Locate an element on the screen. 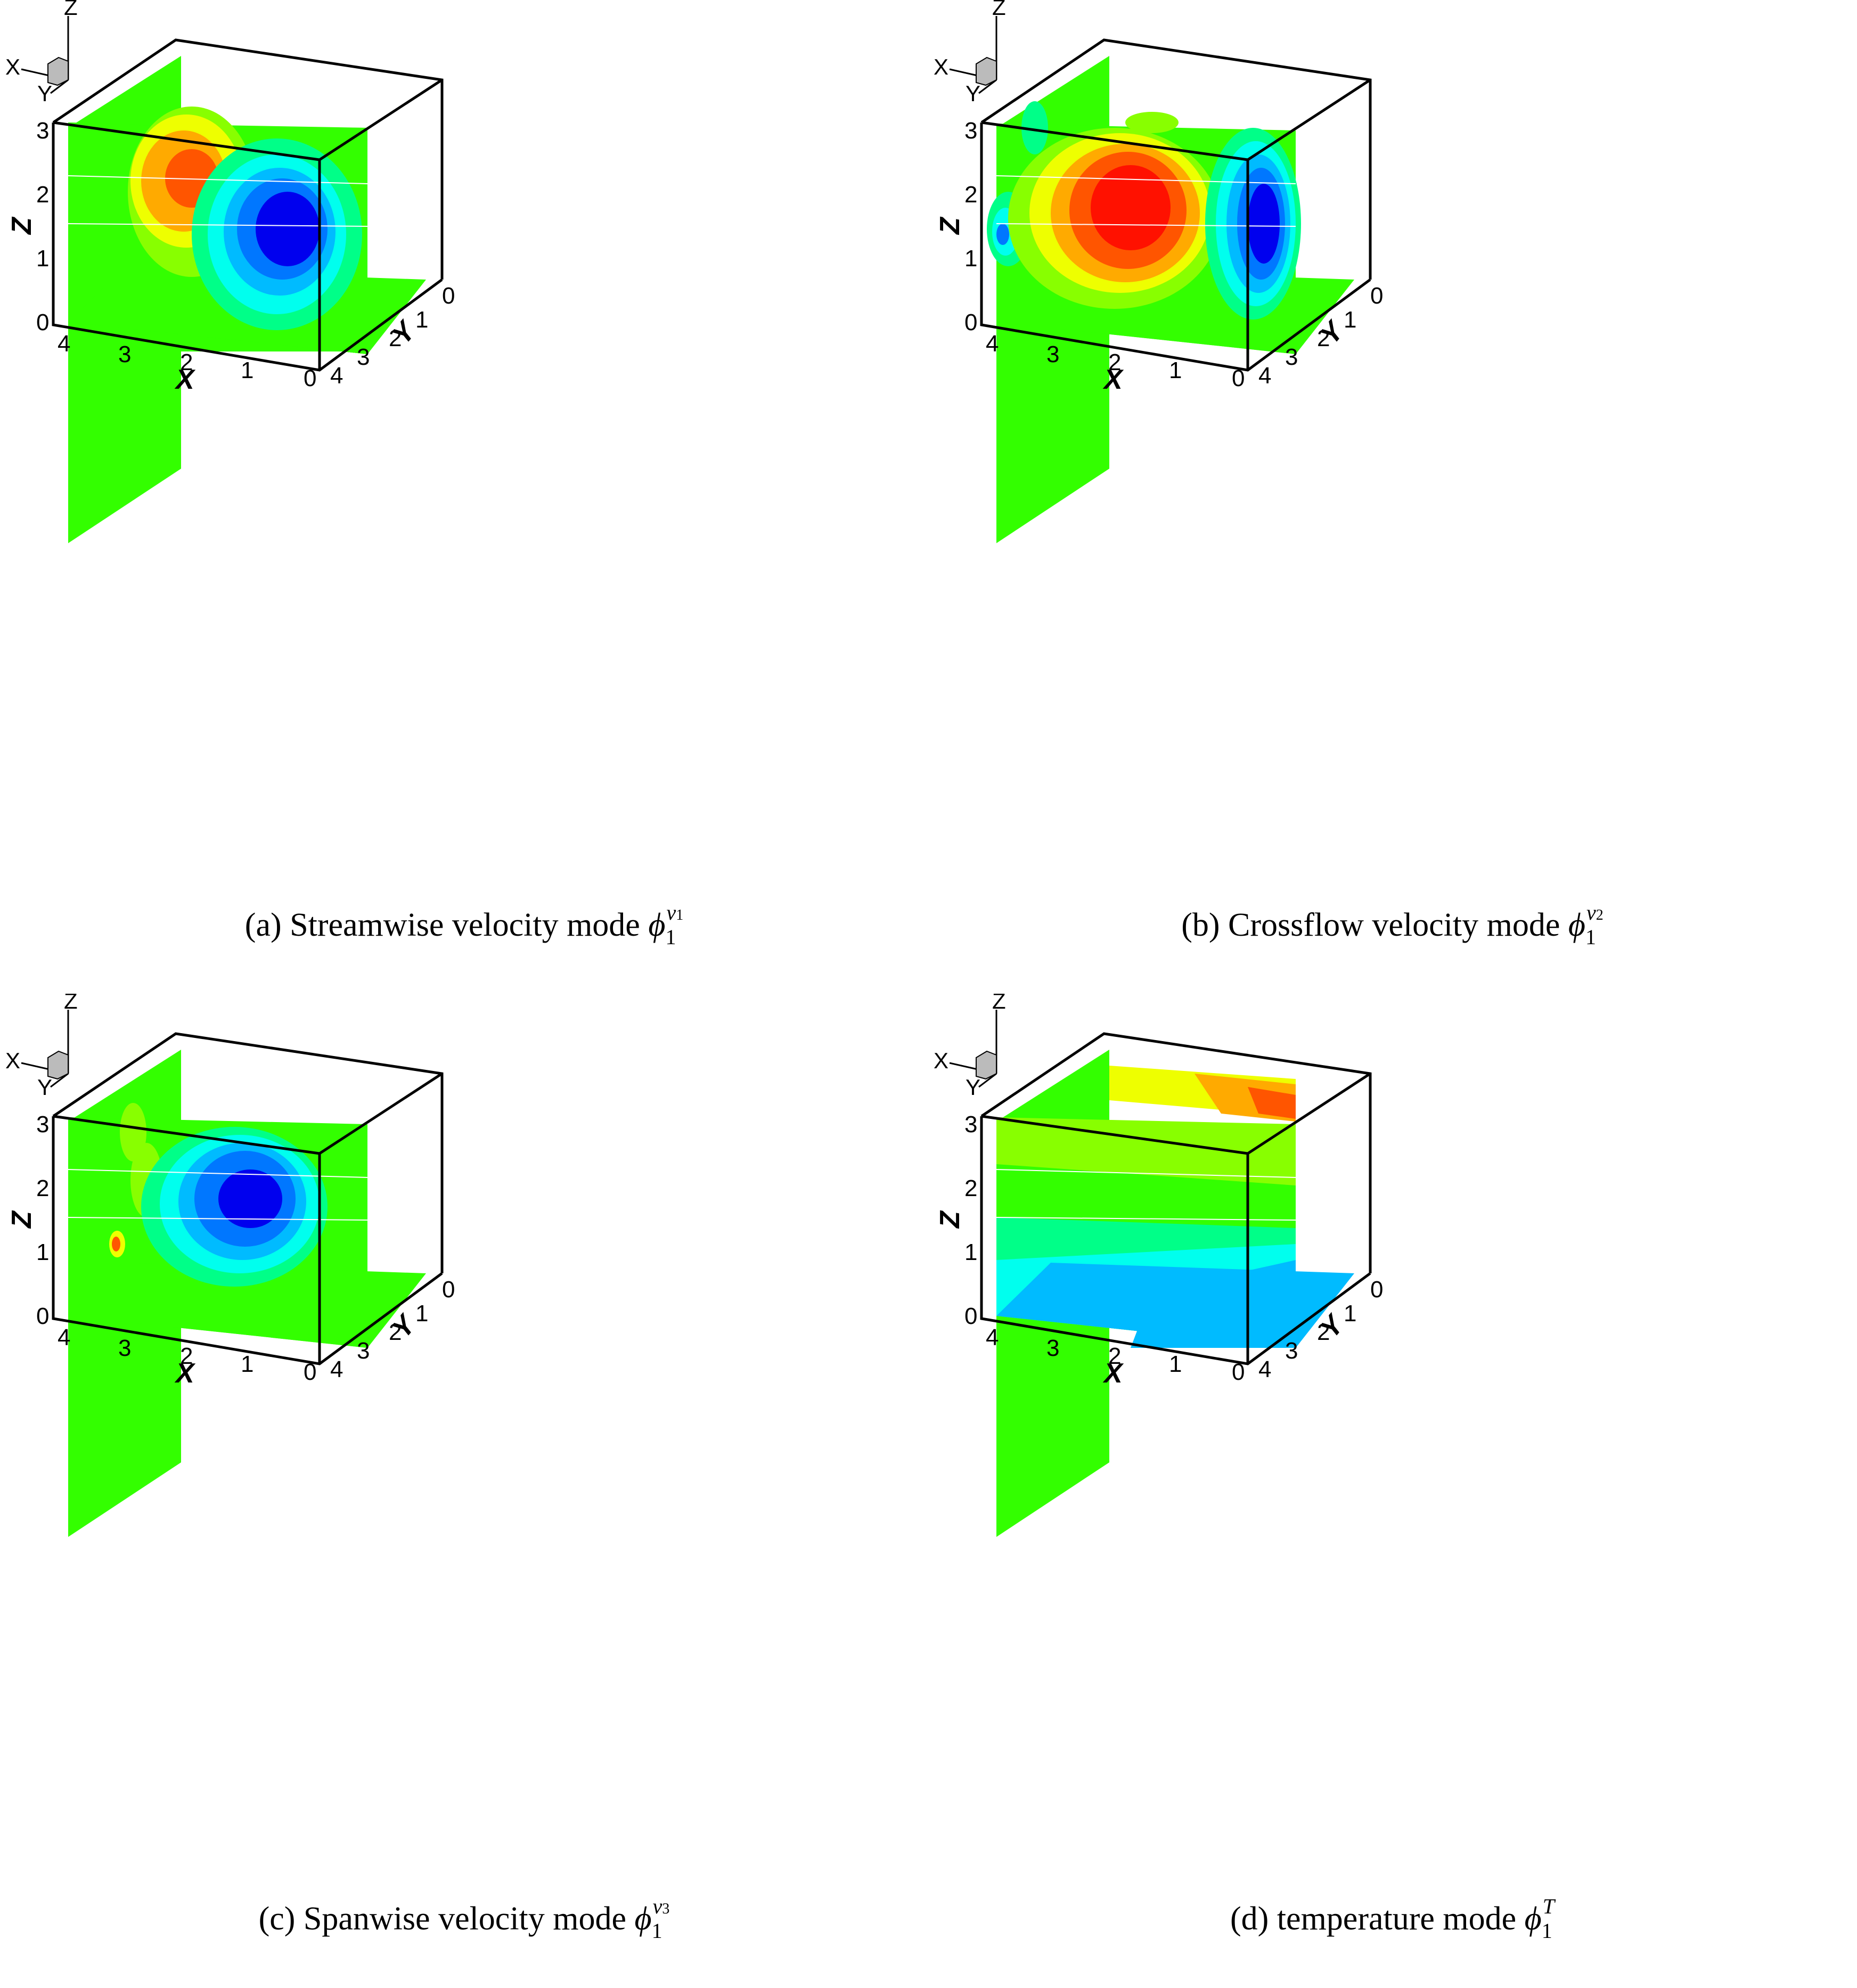  caption-c: (c) Spanwise velocity mode ϕ1v3 is located at coordinates (464, 1918).